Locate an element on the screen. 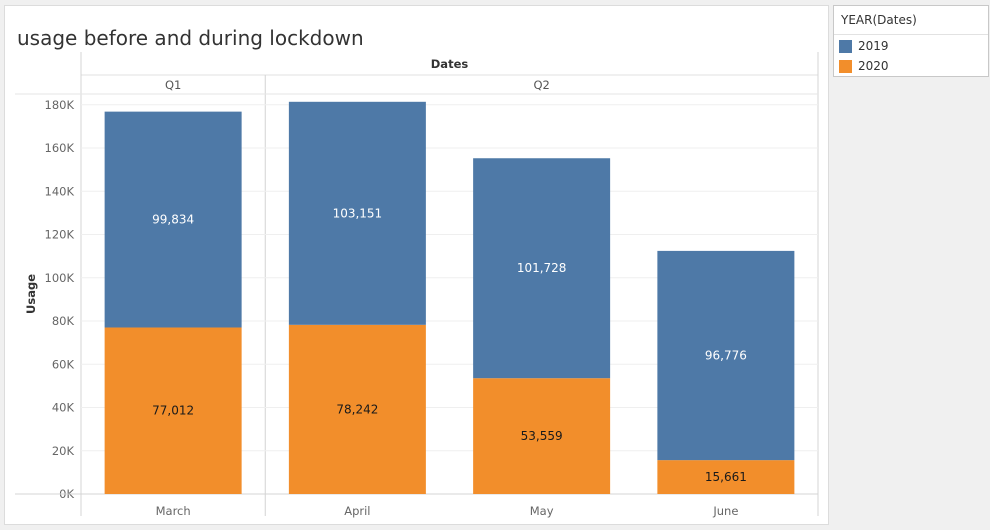 This screenshot has width=990, height=530. y-tick-label: 40K is located at coordinates (63, 408).